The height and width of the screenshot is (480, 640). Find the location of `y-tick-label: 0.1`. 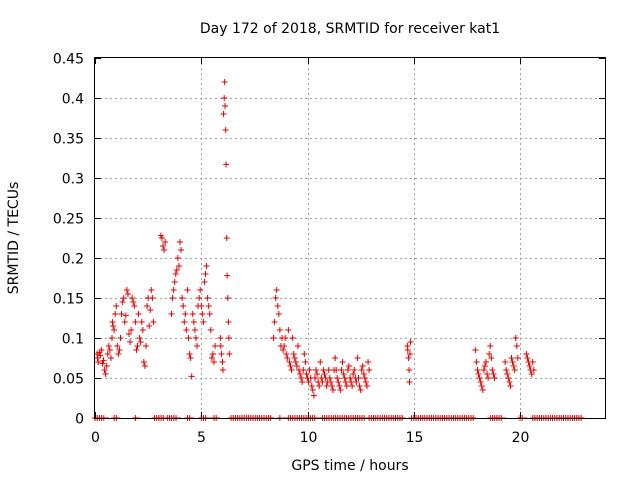

y-tick-label: 0.1 is located at coordinates (73, 340).